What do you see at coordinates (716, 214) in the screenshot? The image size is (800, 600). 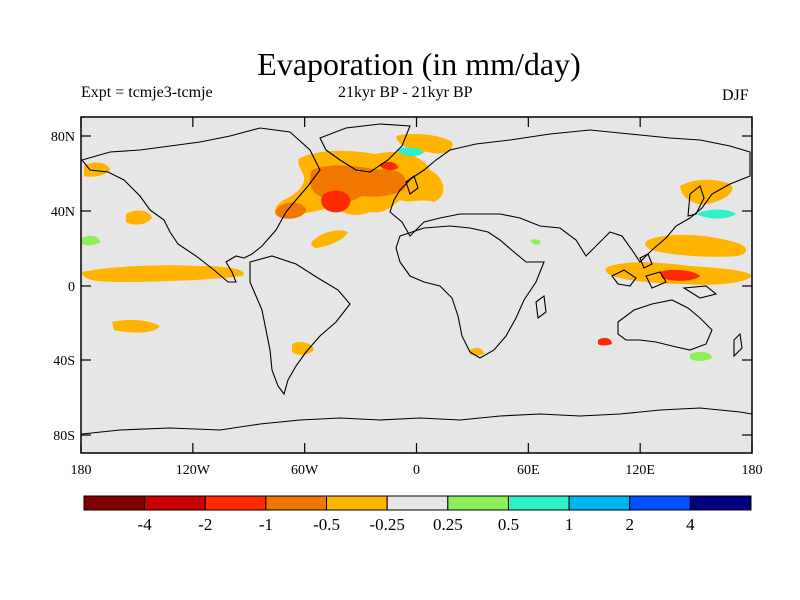 I see `kuroshio-positive-patch` at bounding box center [716, 214].